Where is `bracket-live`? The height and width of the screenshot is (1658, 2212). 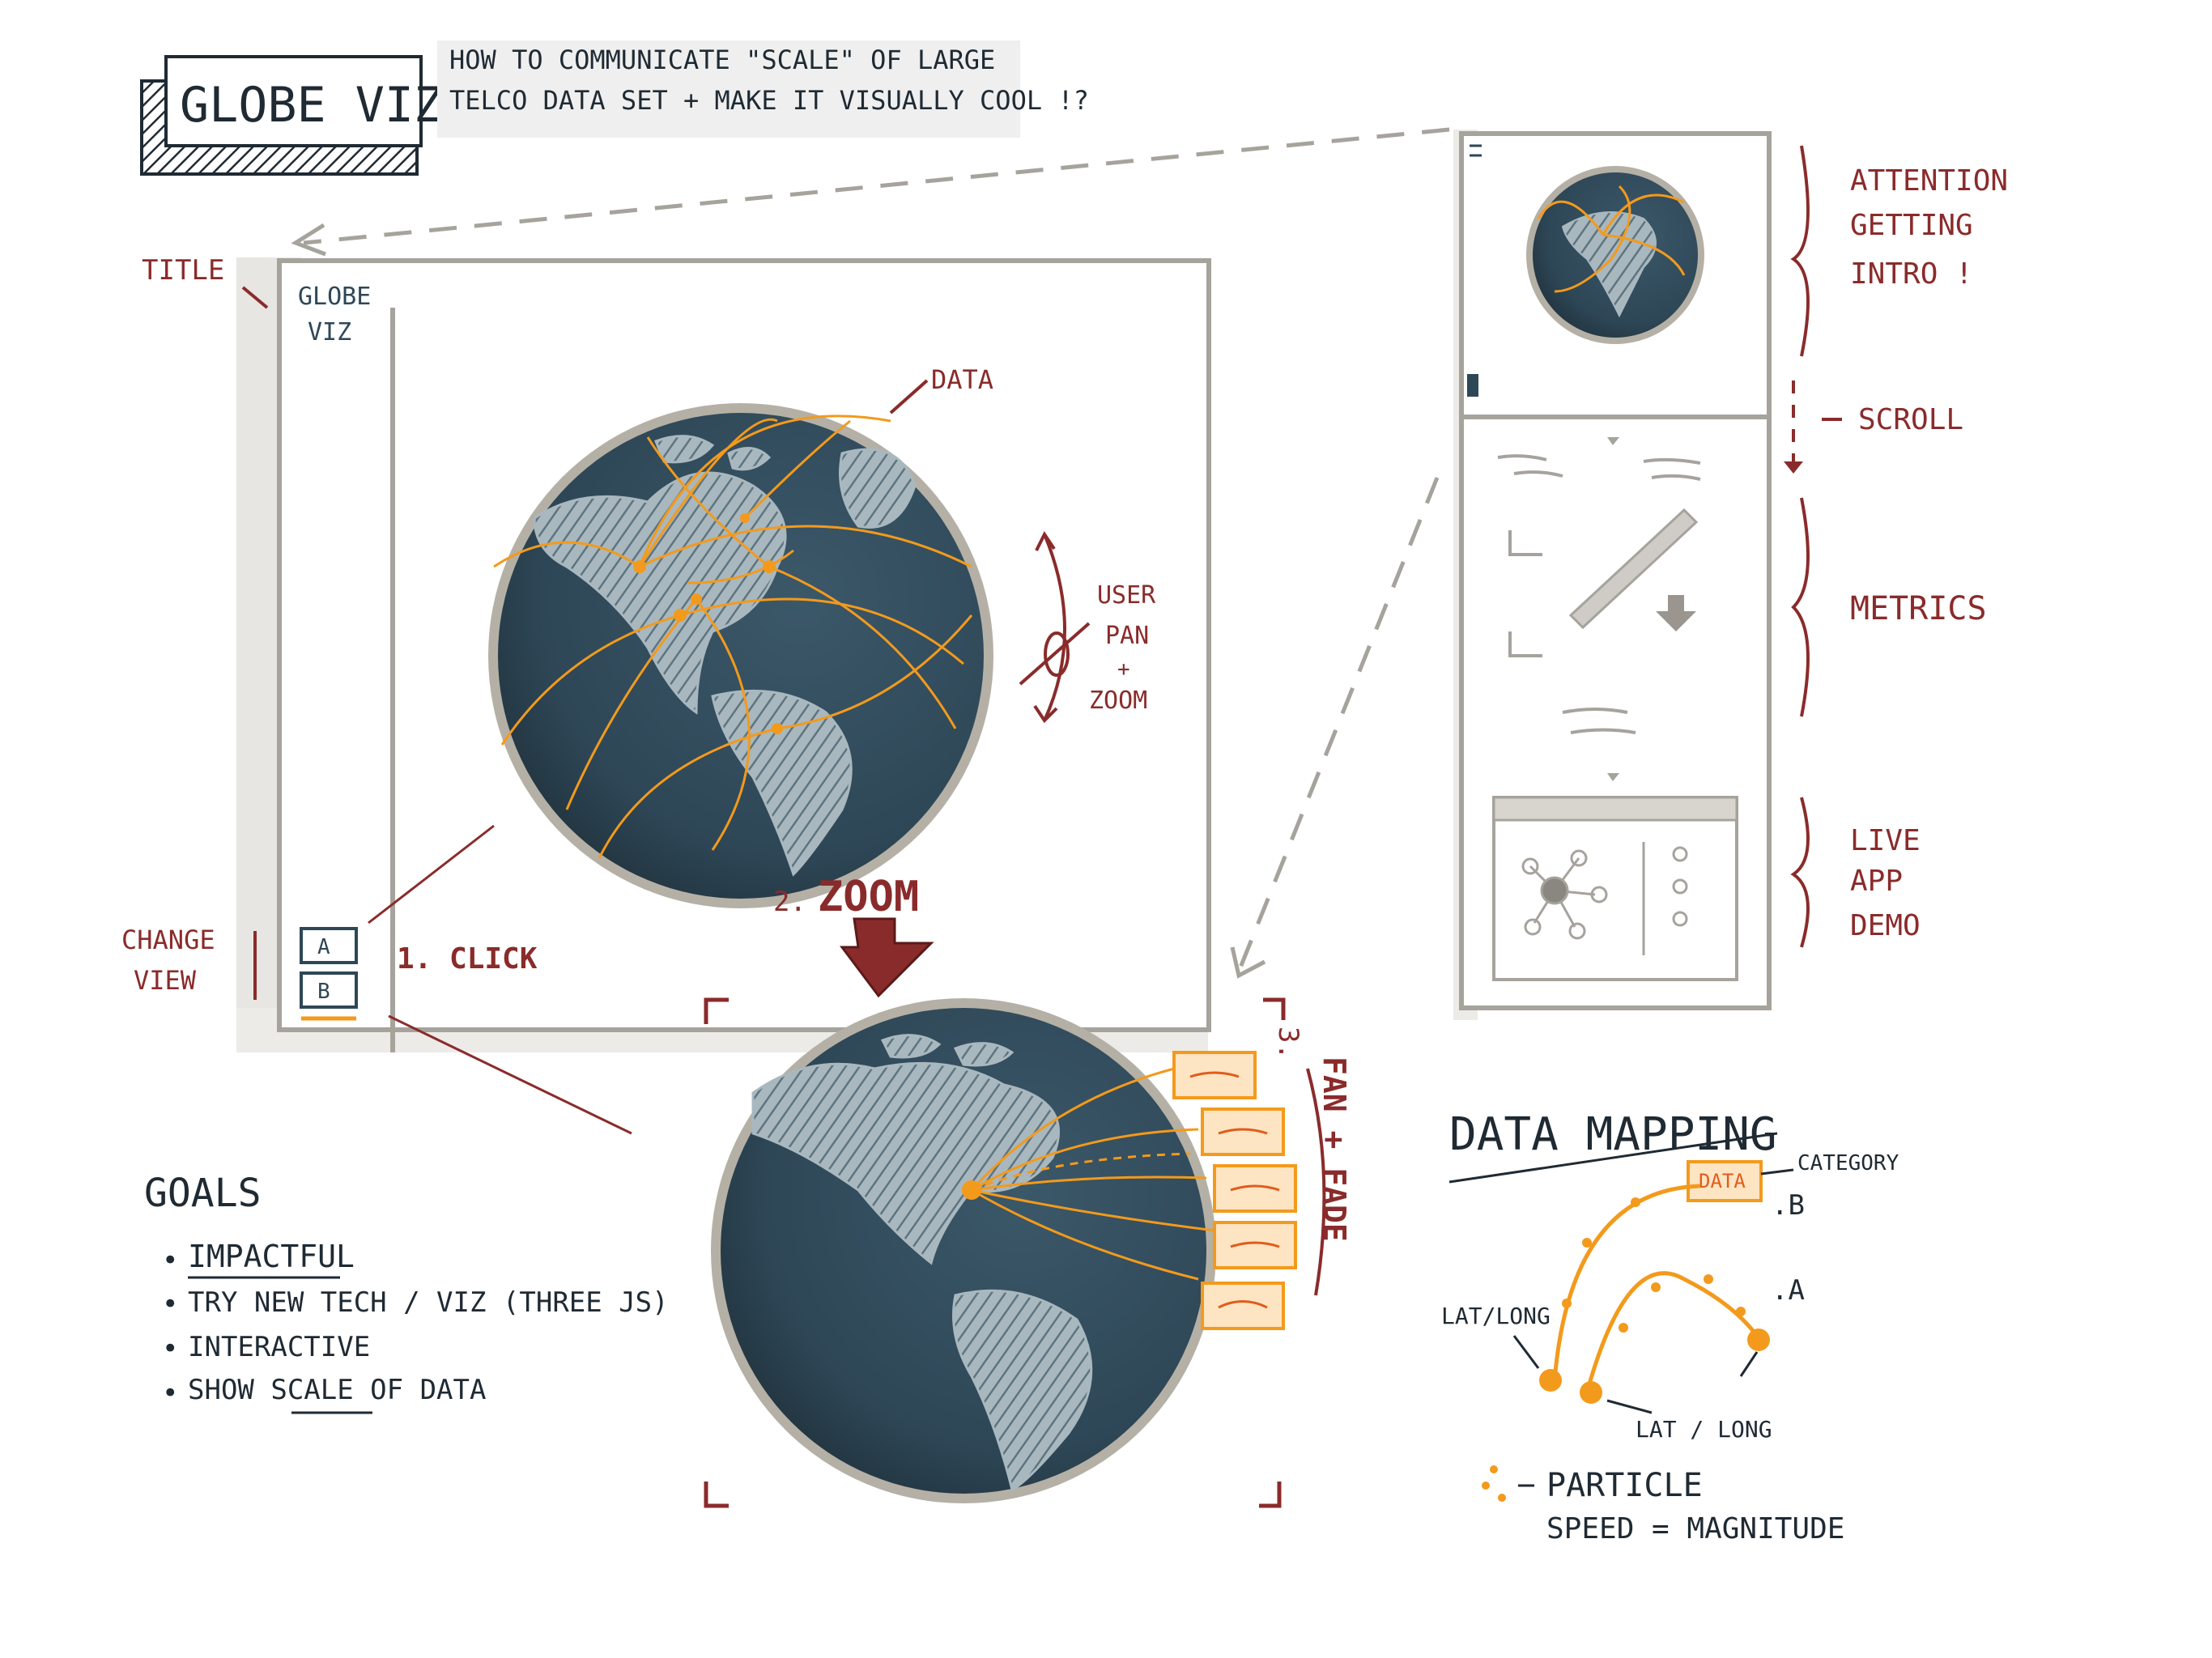
bracket-live is located at coordinates (1800, 872).